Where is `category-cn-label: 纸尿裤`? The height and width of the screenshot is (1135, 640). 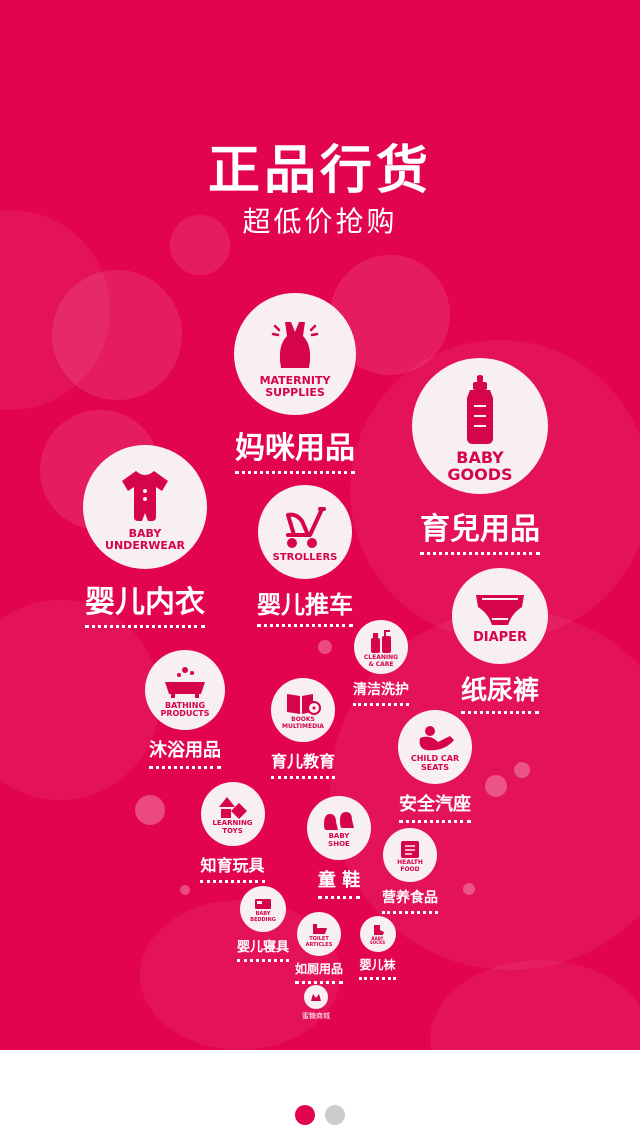
category-cn-label: 纸尿裤 is located at coordinates (499, 692).